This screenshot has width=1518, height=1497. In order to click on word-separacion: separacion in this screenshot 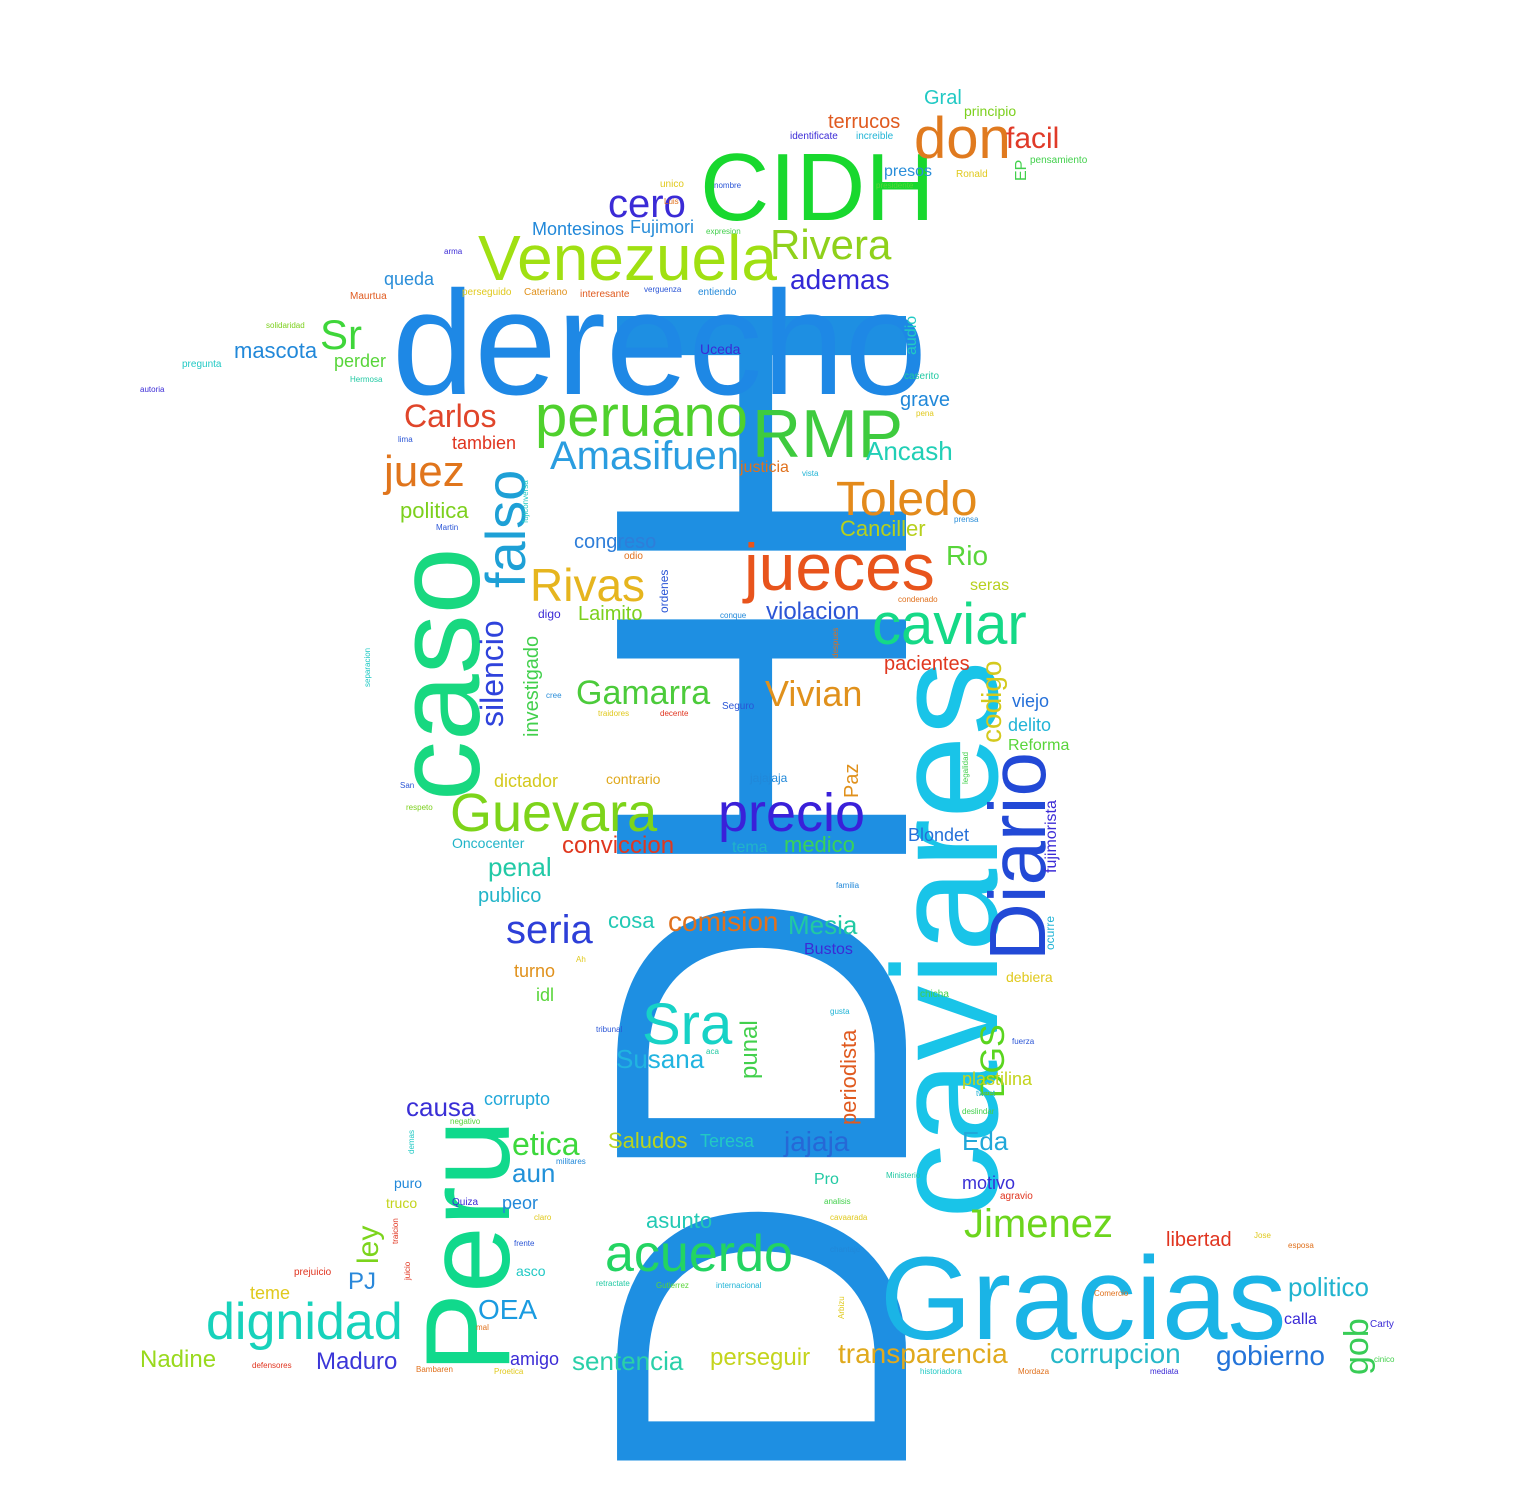, I will do `click(367, 667)`.